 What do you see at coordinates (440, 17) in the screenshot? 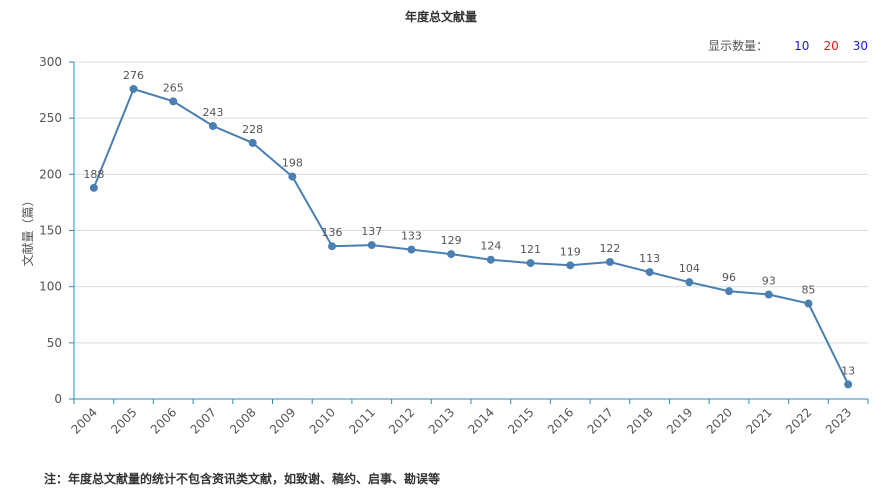
I see `chart-title: 年度总文献量` at bounding box center [440, 17].